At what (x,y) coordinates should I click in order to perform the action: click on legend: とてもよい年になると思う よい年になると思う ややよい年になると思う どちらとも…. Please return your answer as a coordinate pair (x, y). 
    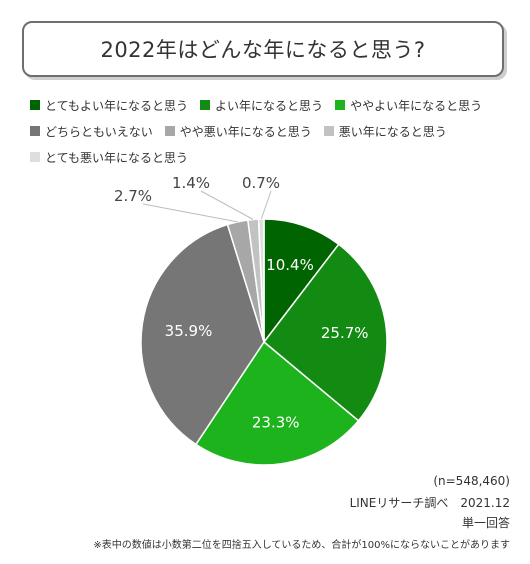
    Looking at the image, I should click on (275, 131).